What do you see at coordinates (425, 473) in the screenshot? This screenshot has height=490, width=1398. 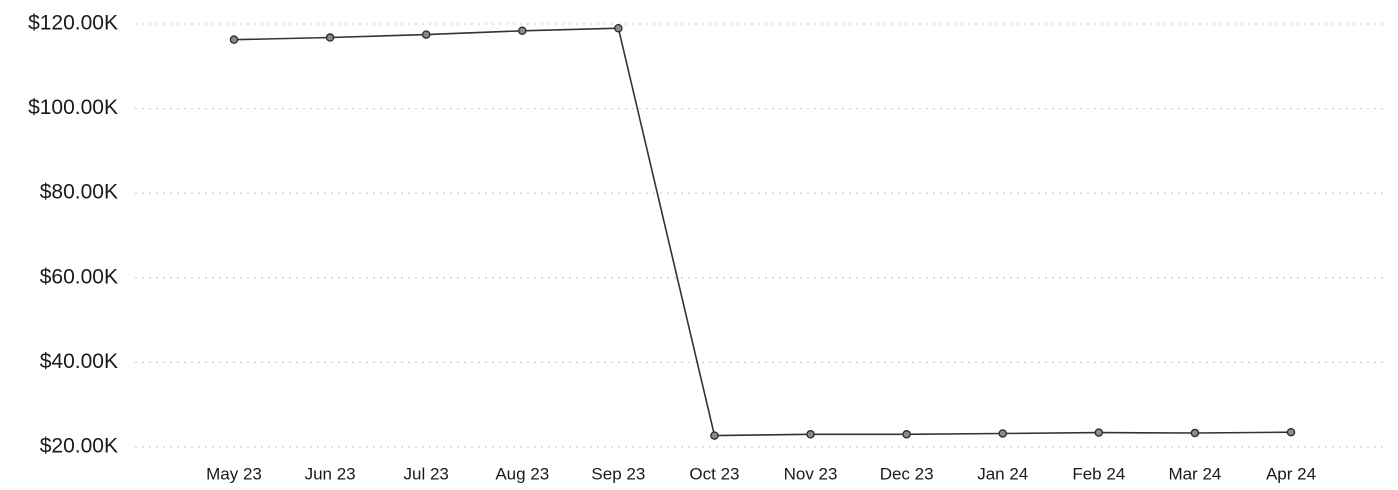 I see `x-tick-label: Jul 23` at bounding box center [425, 473].